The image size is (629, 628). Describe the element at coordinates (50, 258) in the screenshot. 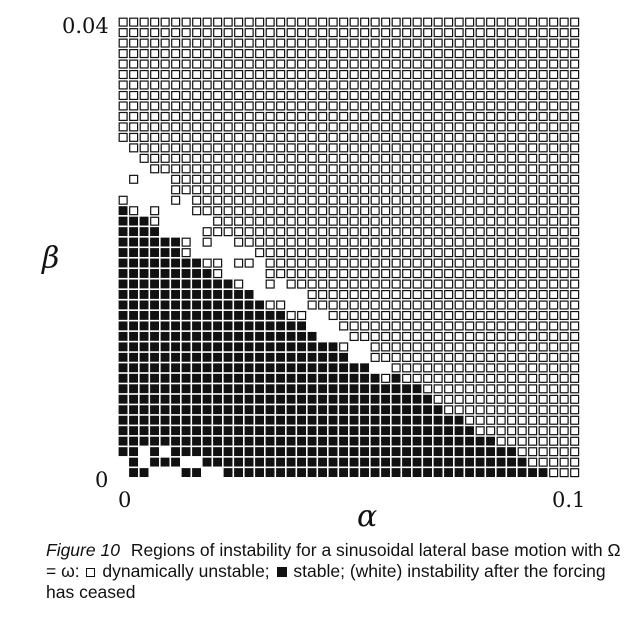

I see `y-axis-label: β` at that location.